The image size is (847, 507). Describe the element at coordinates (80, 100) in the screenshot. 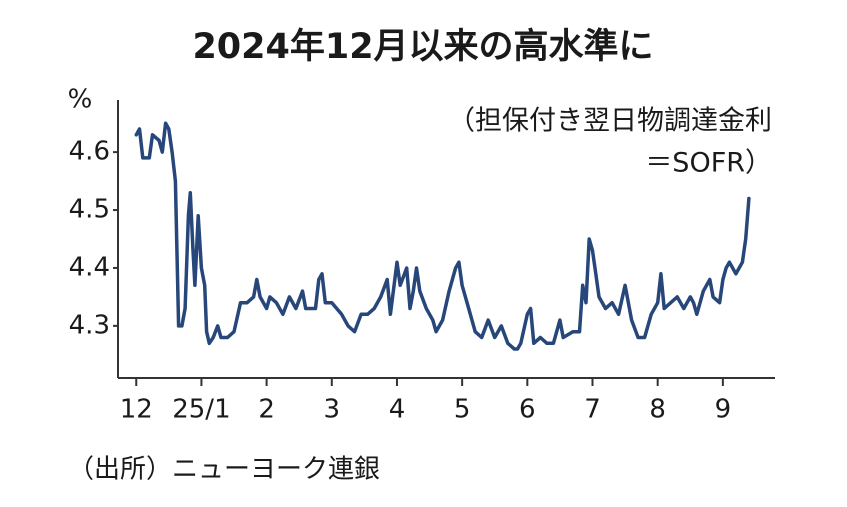

I see `y-unit: %` at that location.